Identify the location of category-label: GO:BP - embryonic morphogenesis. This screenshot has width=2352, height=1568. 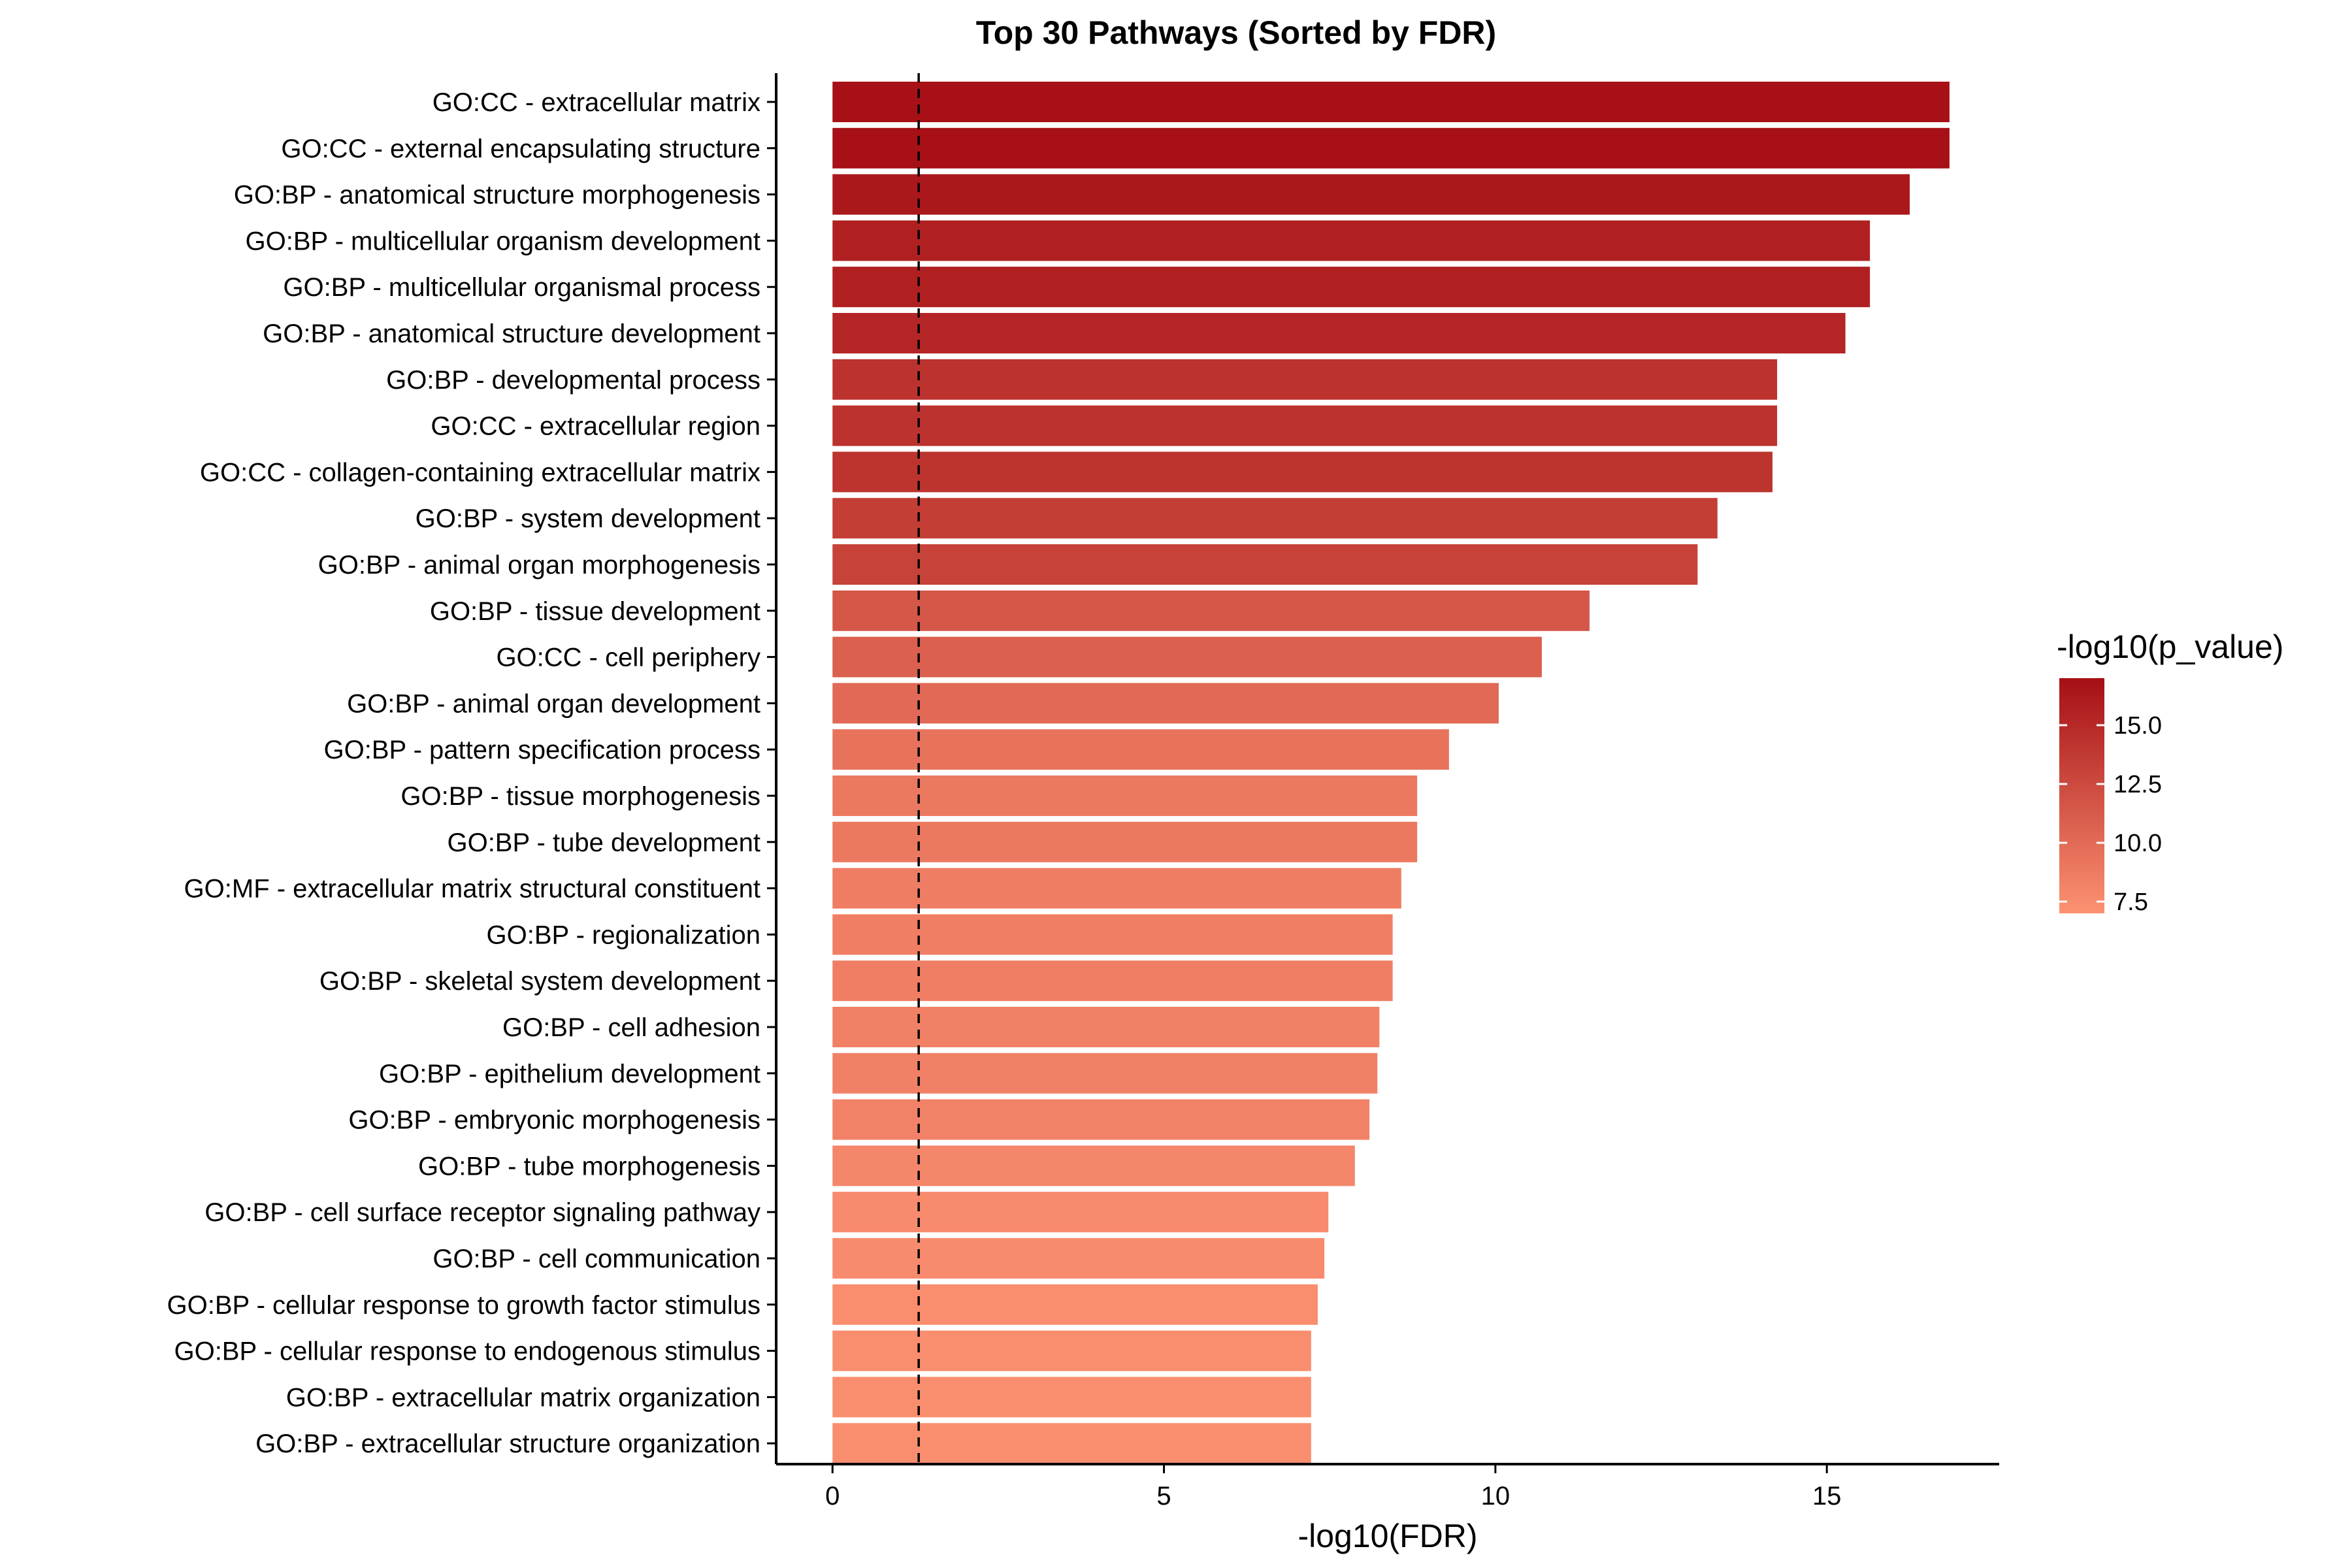
(554, 1120).